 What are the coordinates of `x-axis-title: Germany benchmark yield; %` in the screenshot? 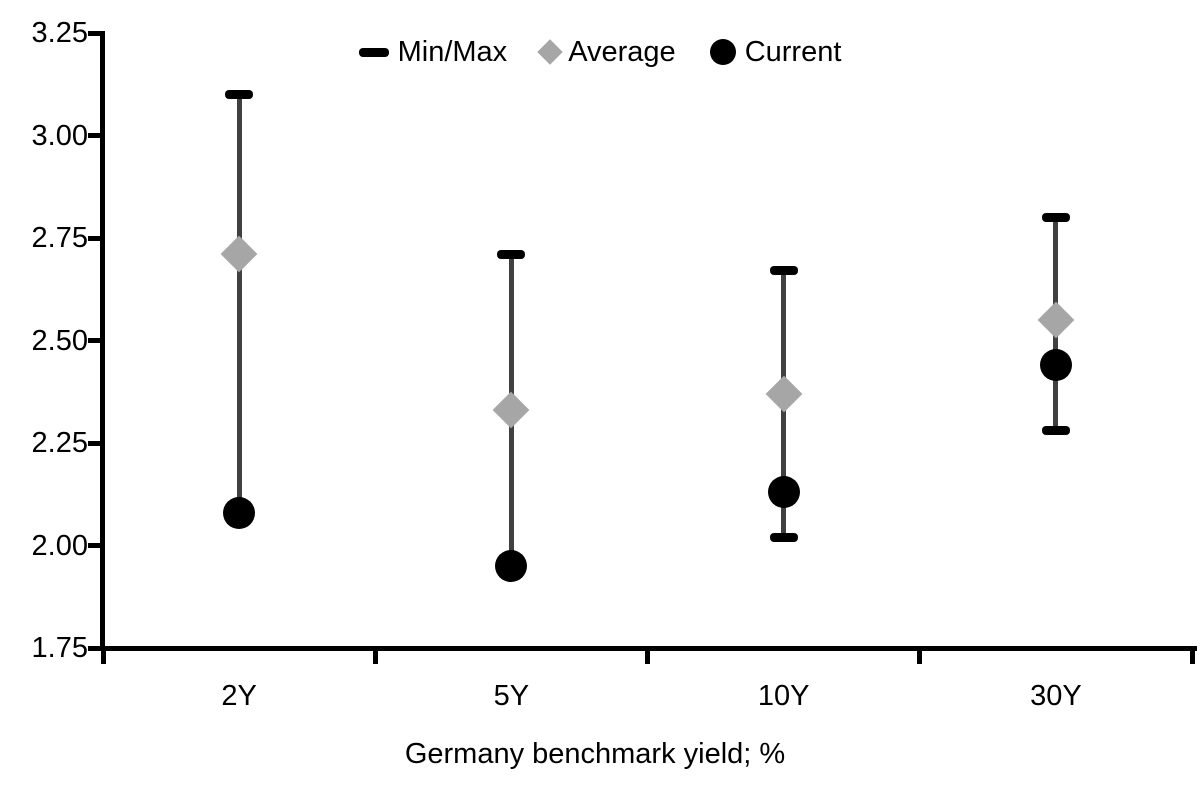 It's located at (595, 754).